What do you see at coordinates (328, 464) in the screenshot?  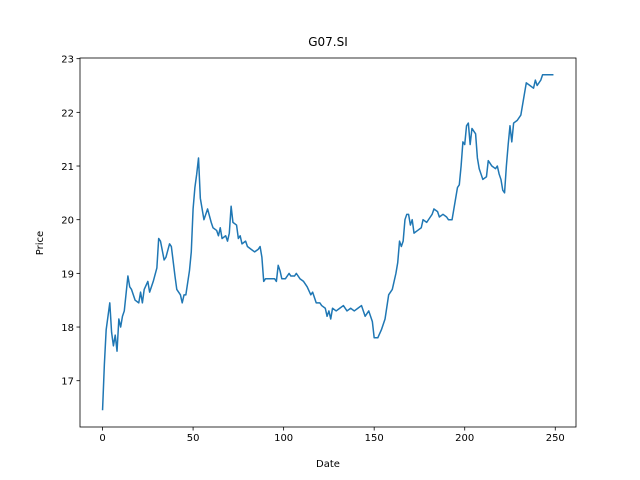 I see `x-axis-label: Date` at bounding box center [328, 464].